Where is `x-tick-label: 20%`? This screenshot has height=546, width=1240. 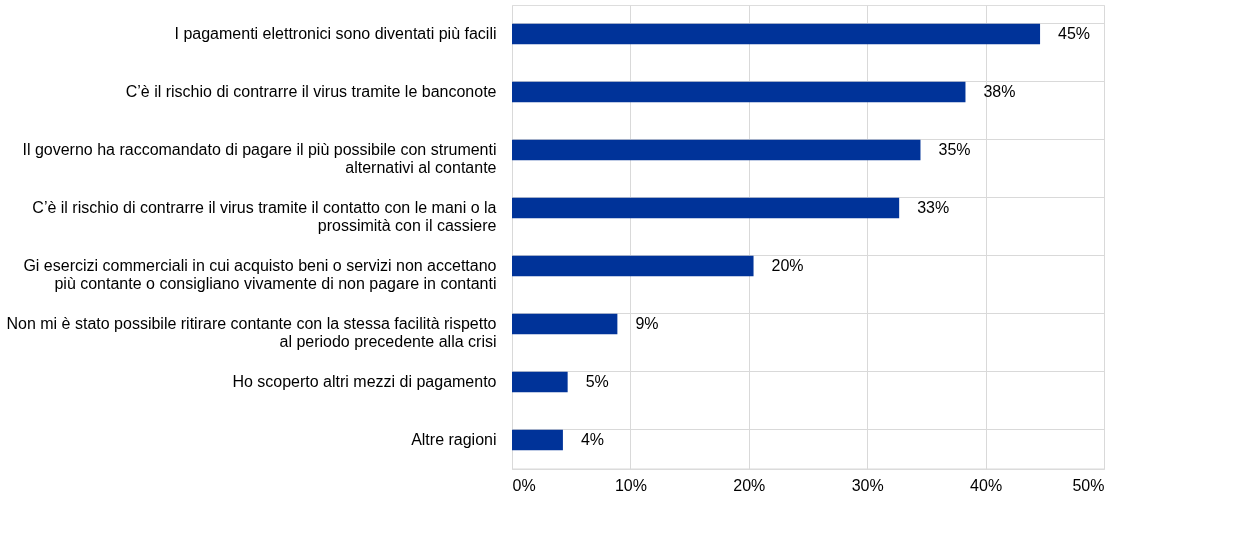 x-tick-label: 20% is located at coordinates (749, 485).